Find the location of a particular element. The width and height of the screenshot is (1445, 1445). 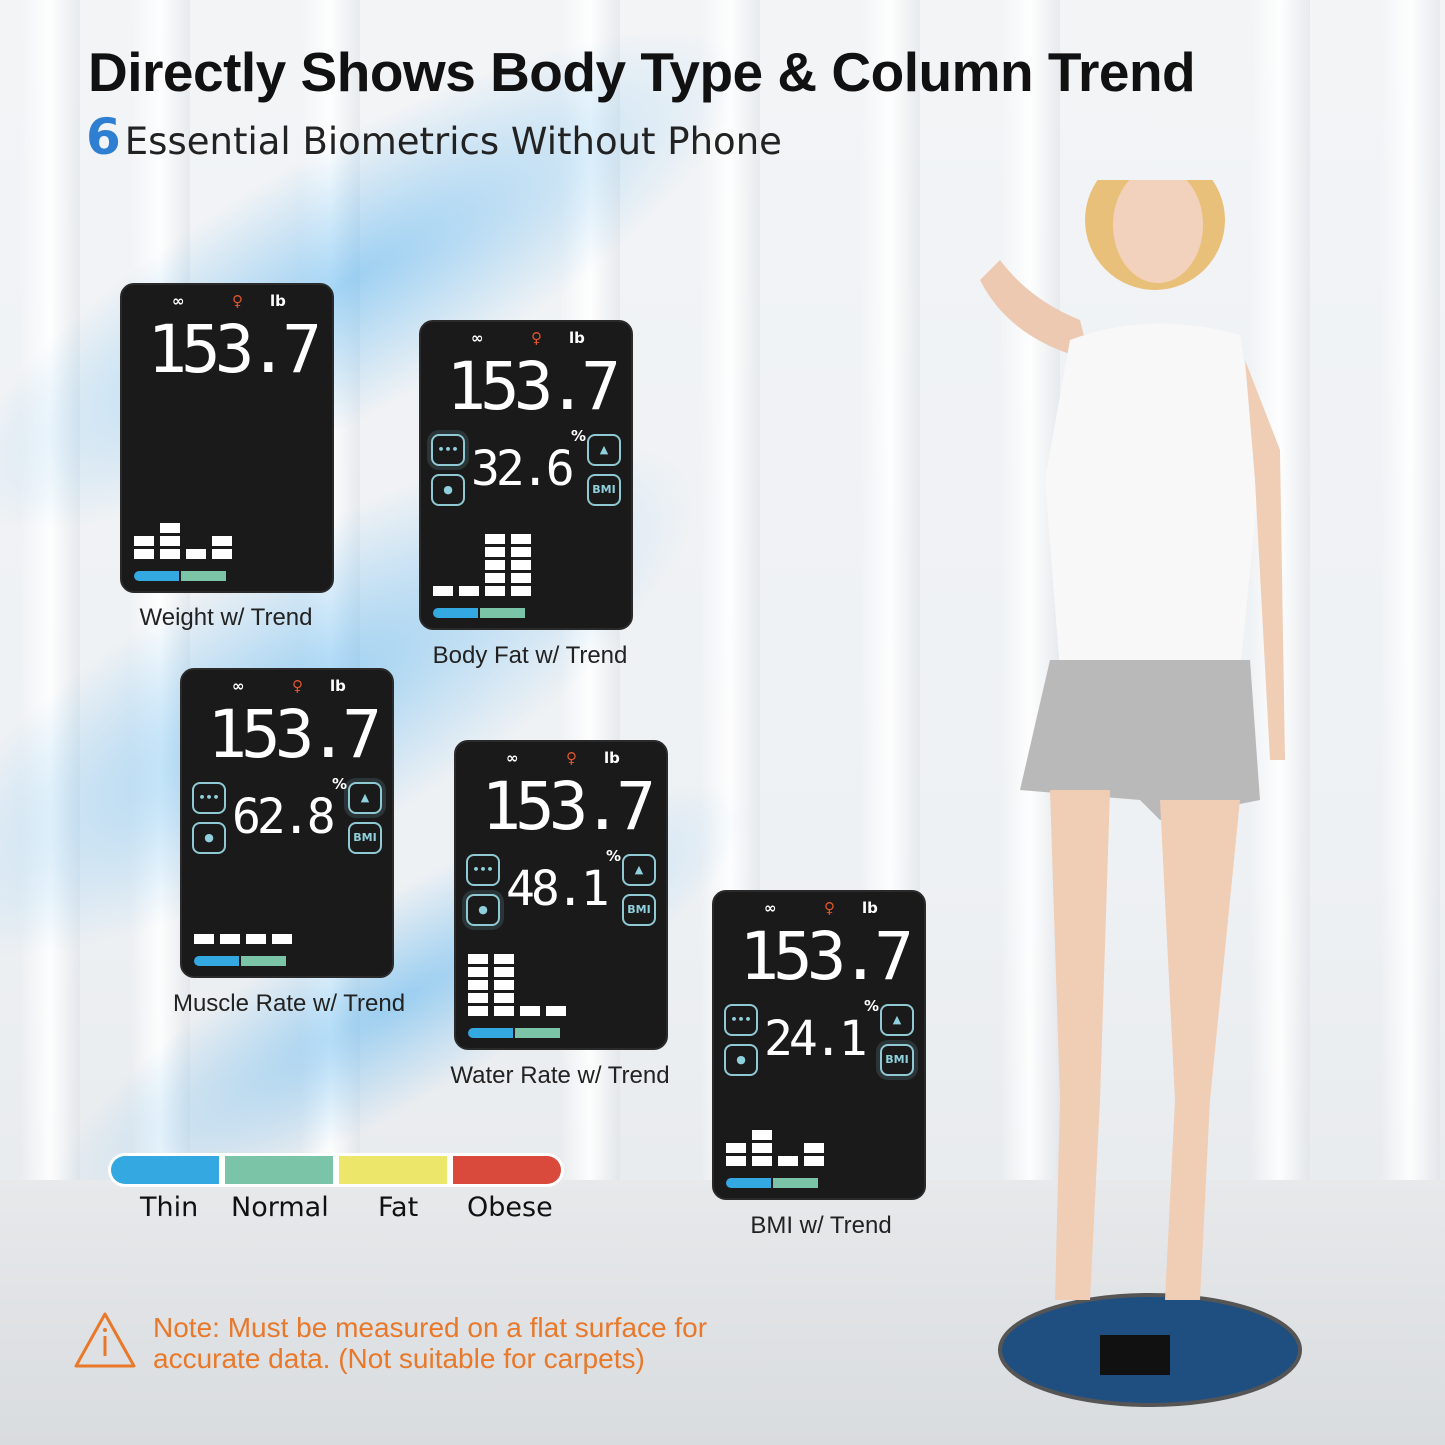

metric-readout: 48.1 is located at coordinates (558, 889).